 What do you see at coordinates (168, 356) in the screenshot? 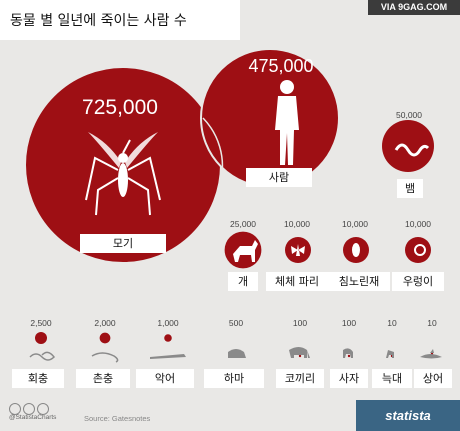
I see `crocodile-icon` at bounding box center [168, 356].